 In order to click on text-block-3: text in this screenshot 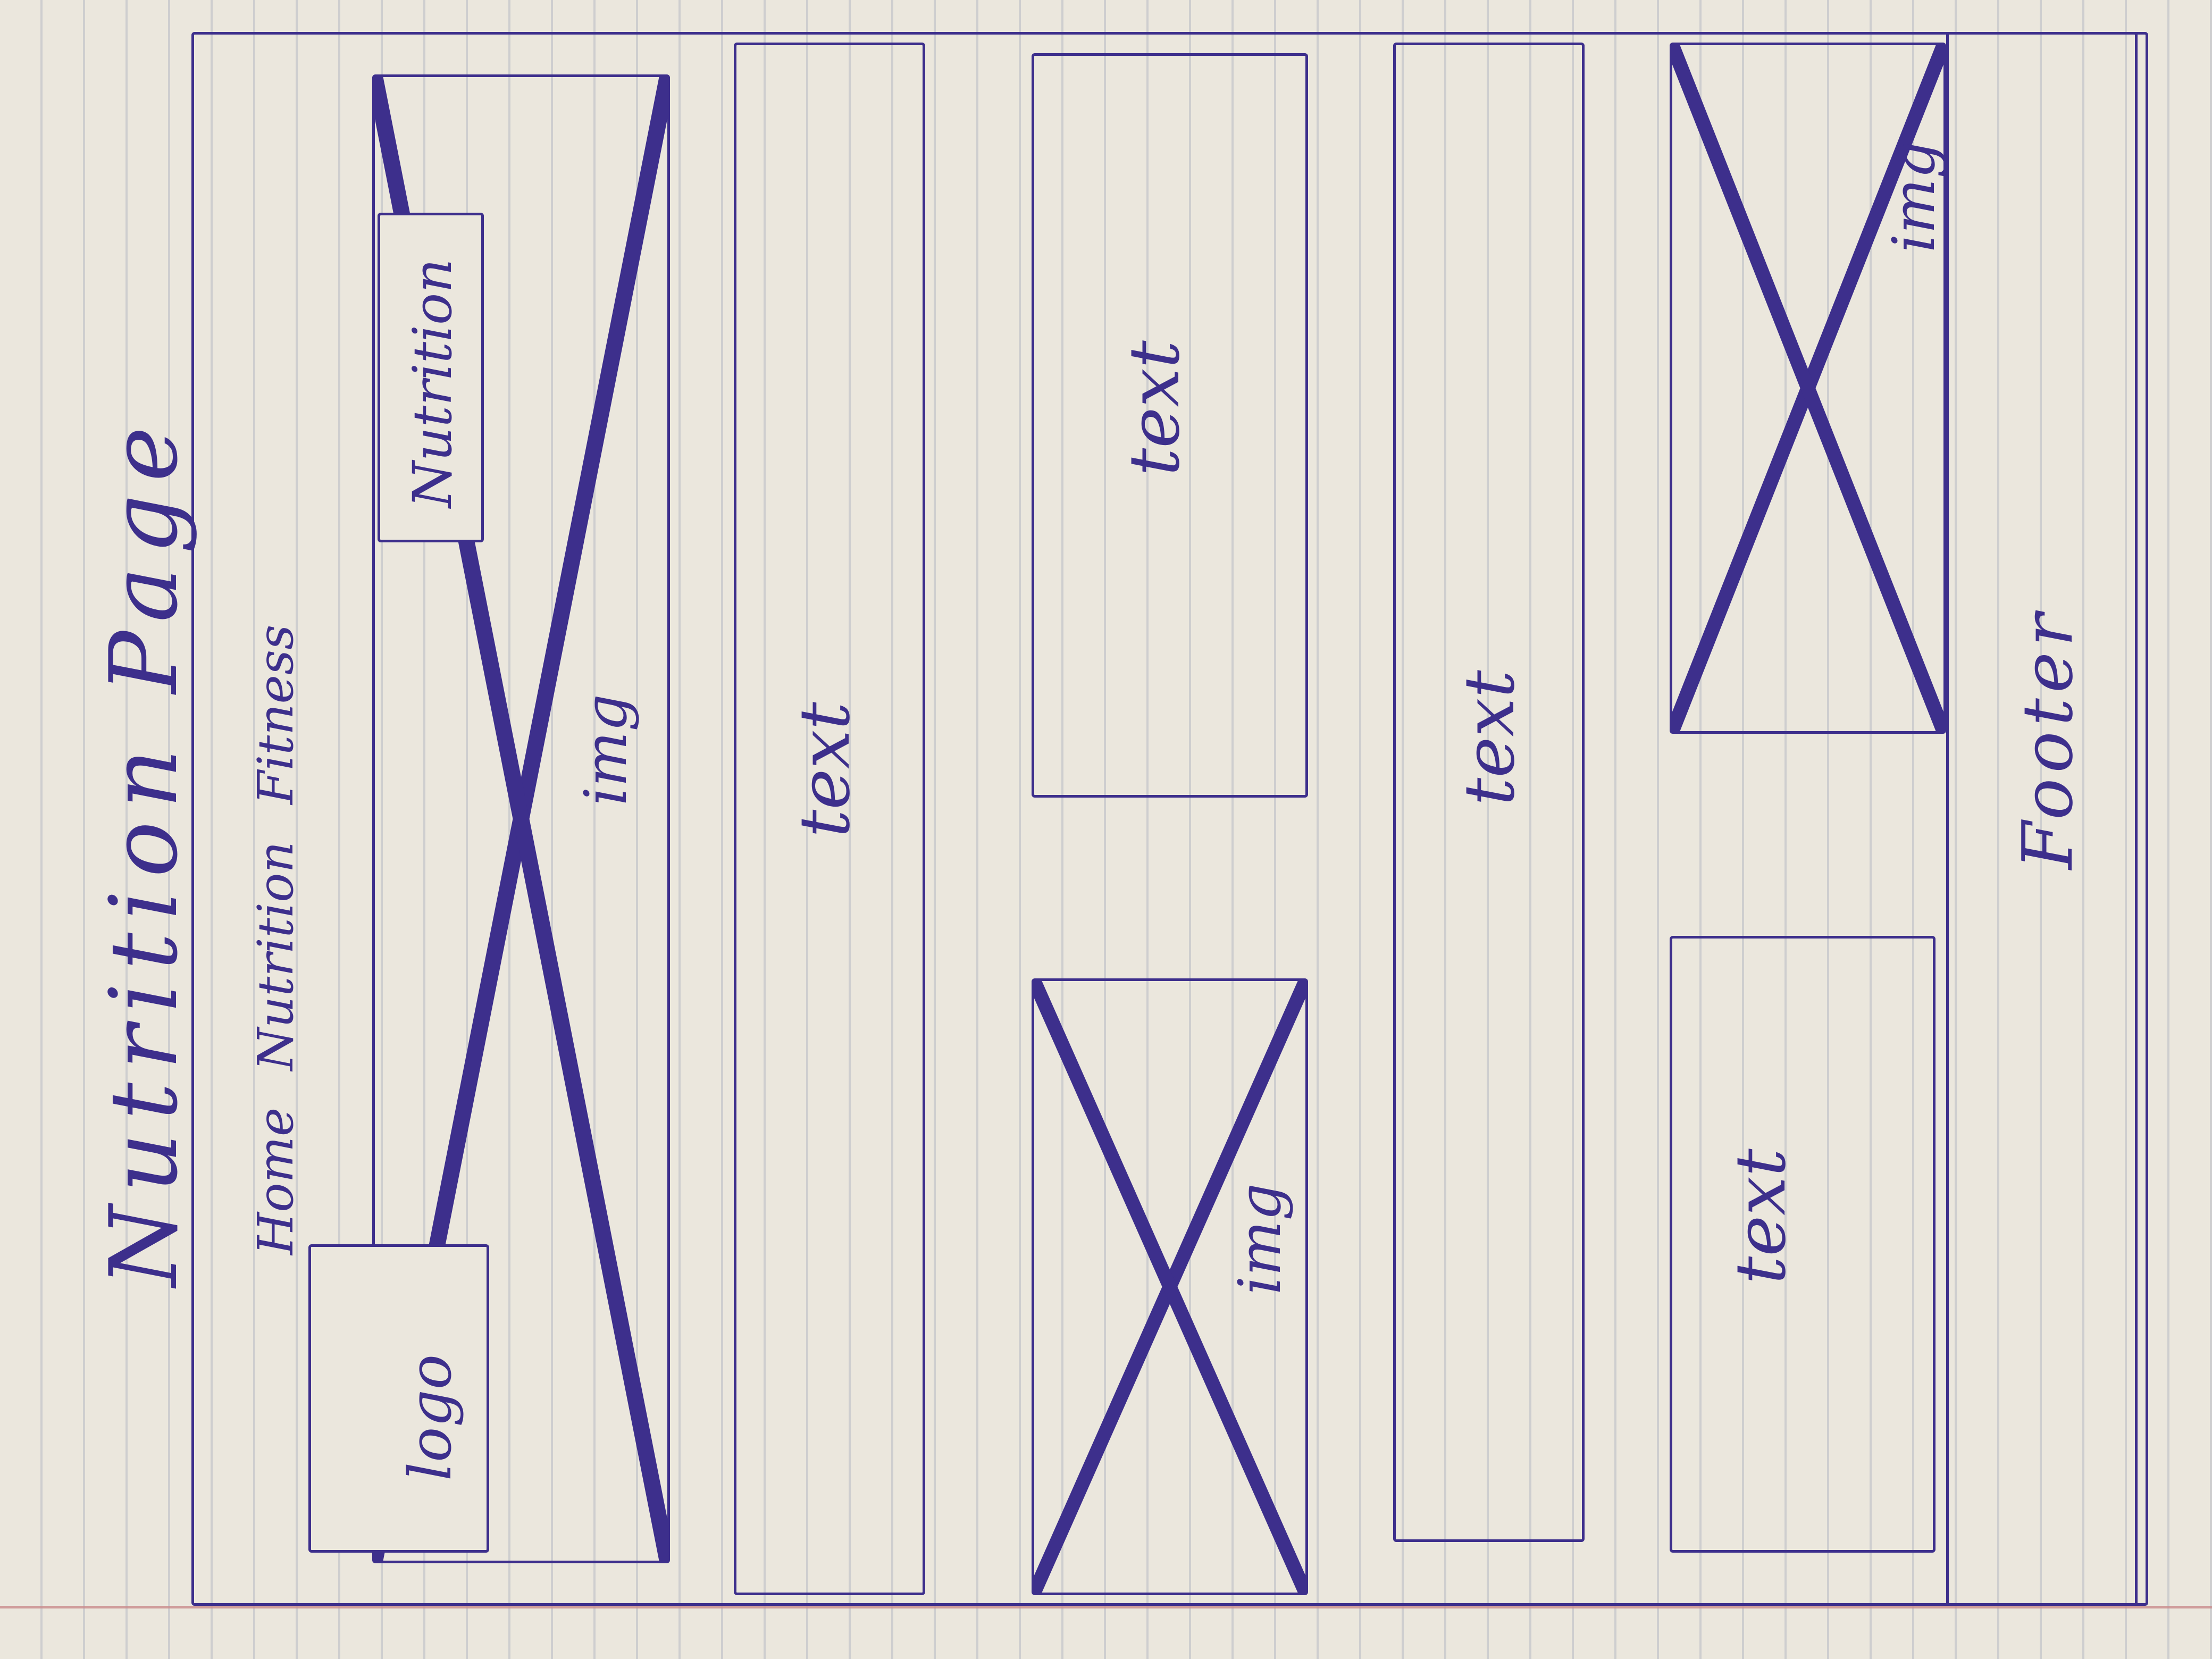, I will do `click(1489, 792)`.